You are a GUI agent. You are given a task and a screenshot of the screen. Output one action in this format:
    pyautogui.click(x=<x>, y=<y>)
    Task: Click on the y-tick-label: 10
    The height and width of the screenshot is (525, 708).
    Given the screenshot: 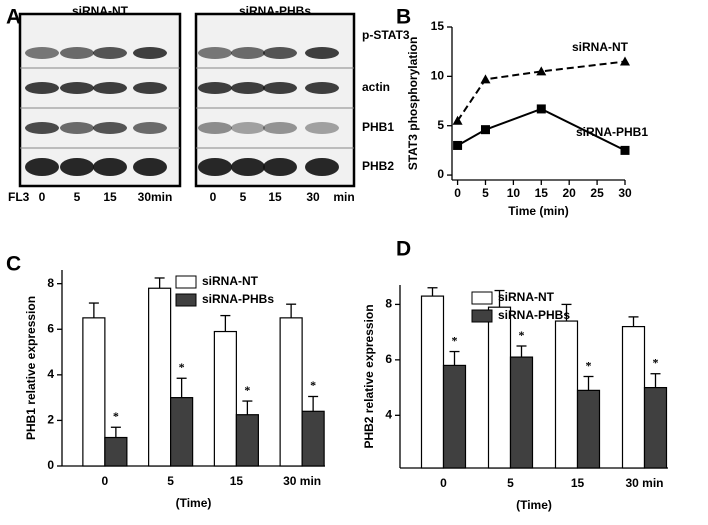 What is the action you would take?
    pyautogui.click(x=438, y=76)
    